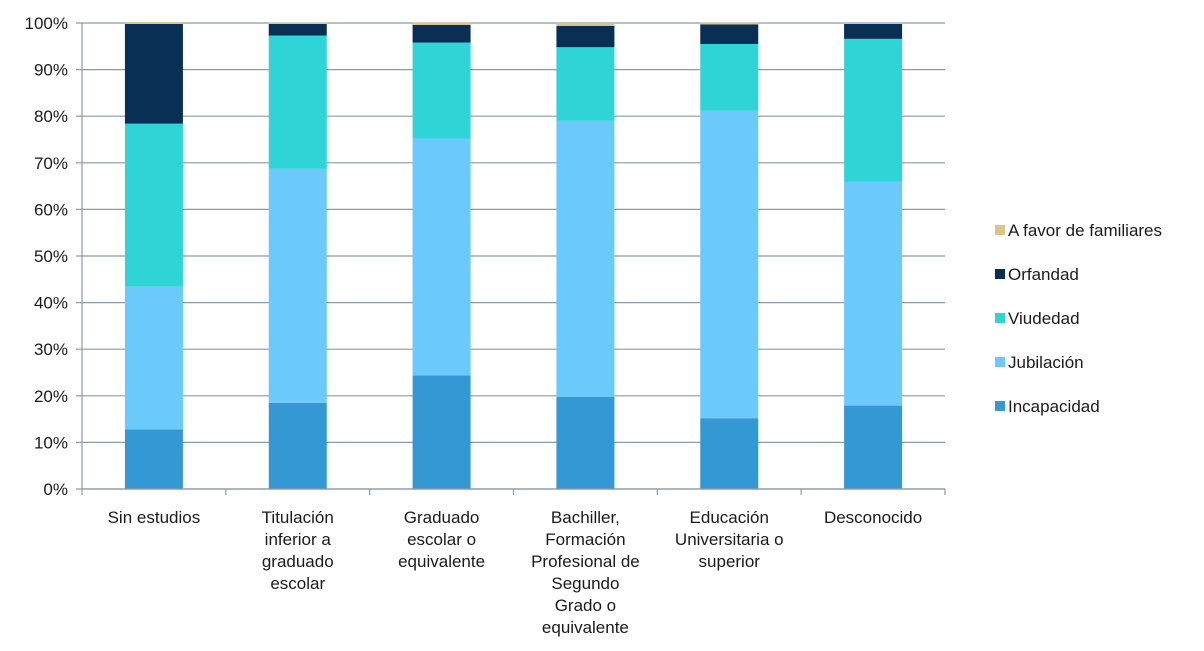 This screenshot has width=1204, height=651. What do you see at coordinates (1054, 406) in the screenshot?
I see `legend-label: Incapacidad` at bounding box center [1054, 406].